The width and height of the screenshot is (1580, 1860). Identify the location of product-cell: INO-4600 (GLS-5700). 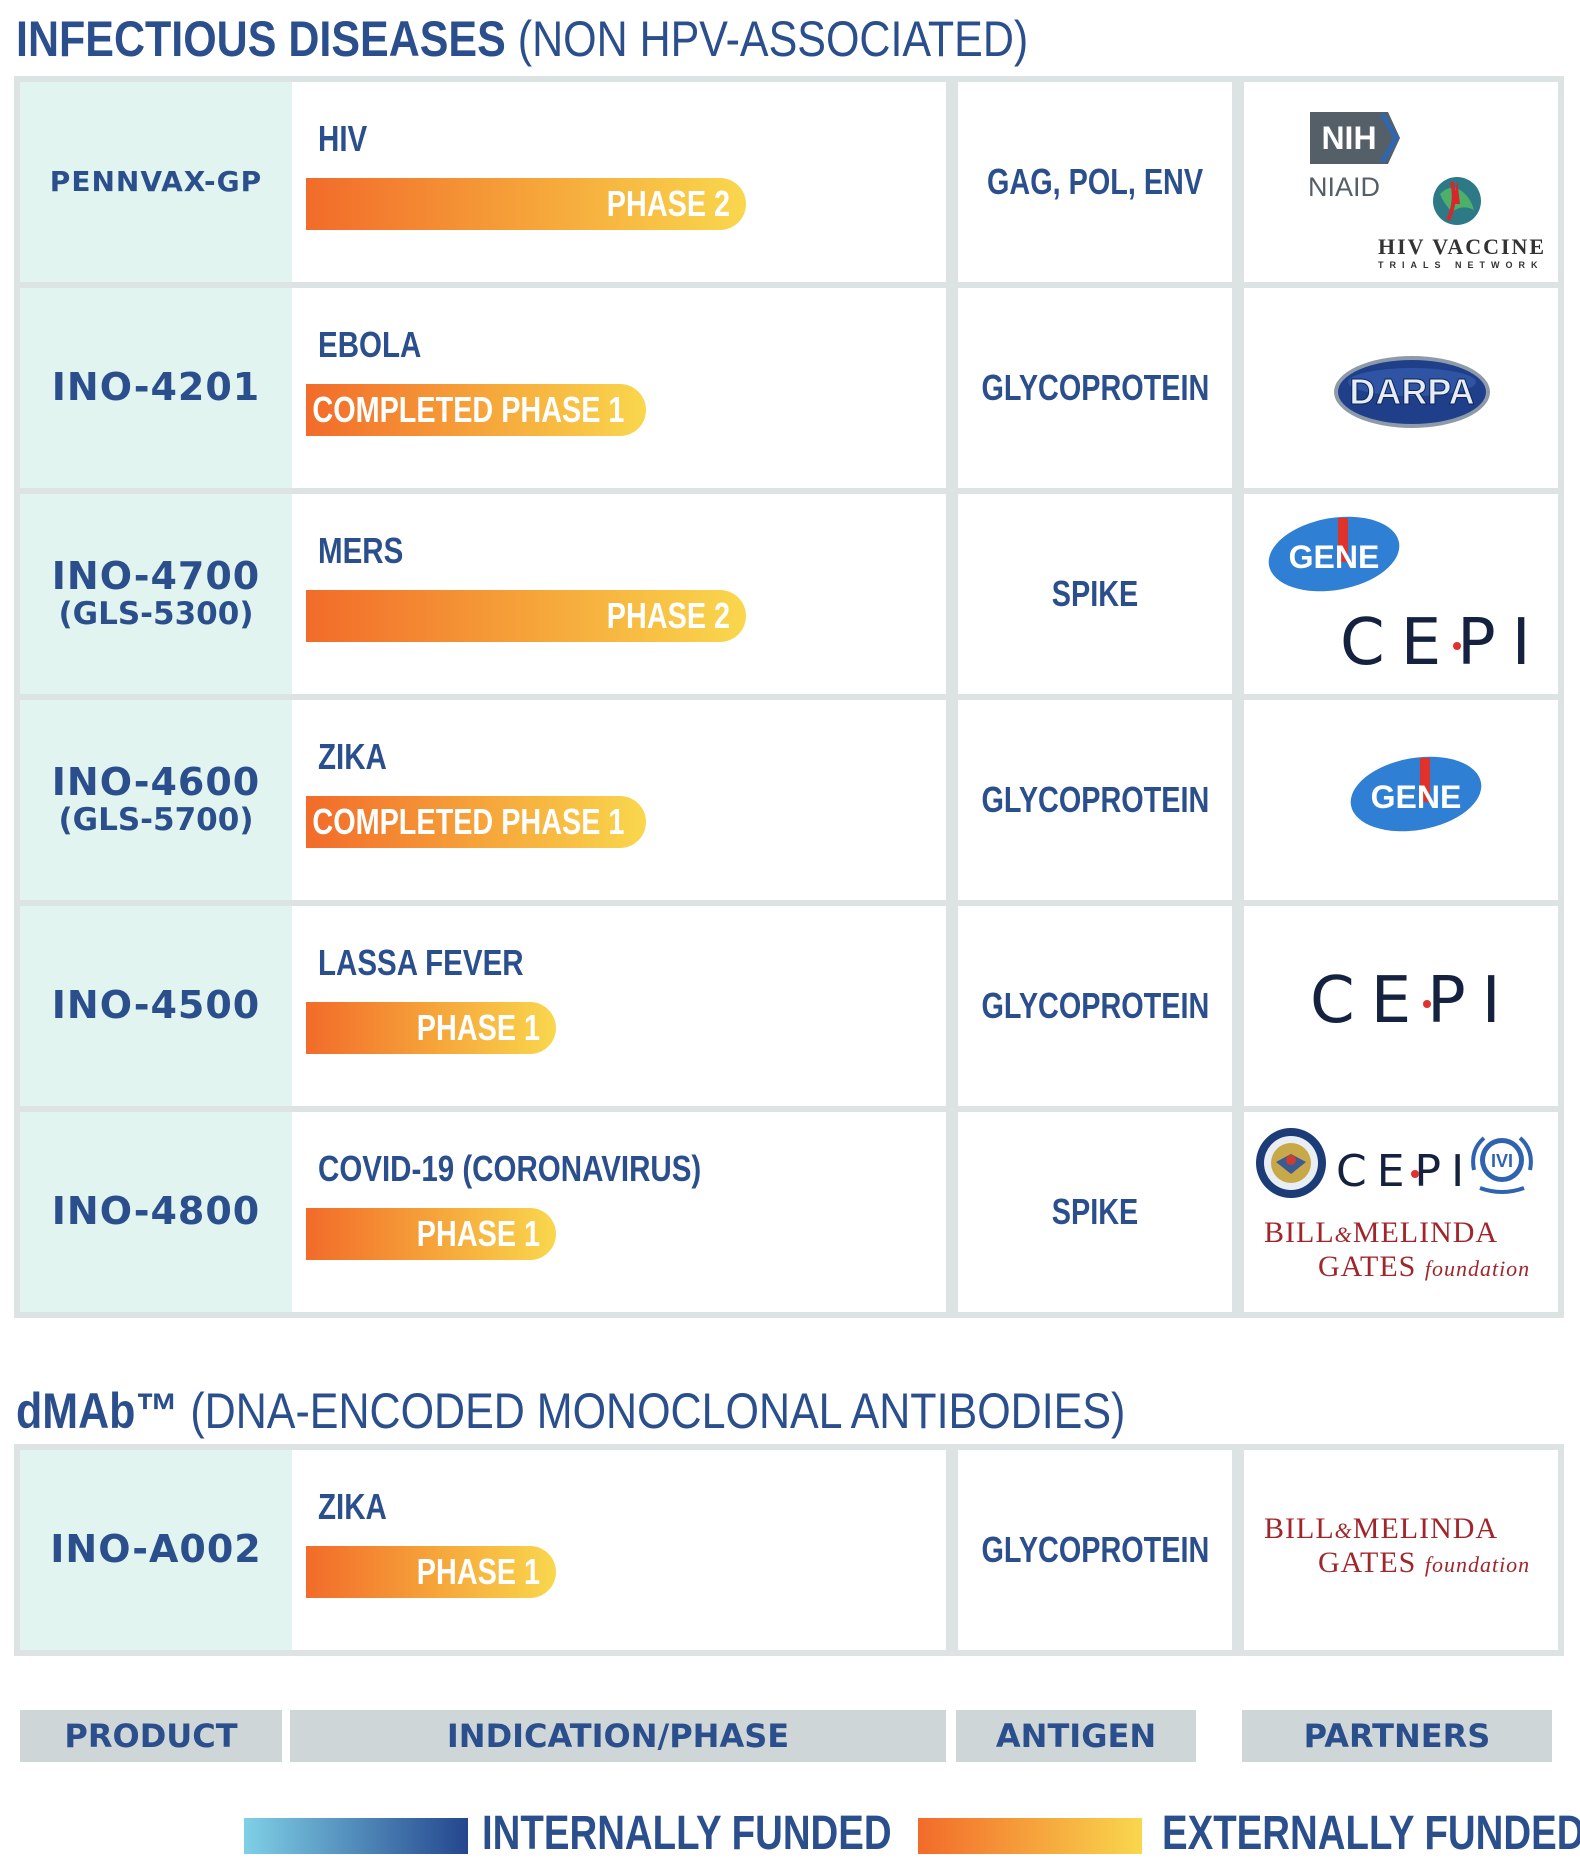
(156, 800).